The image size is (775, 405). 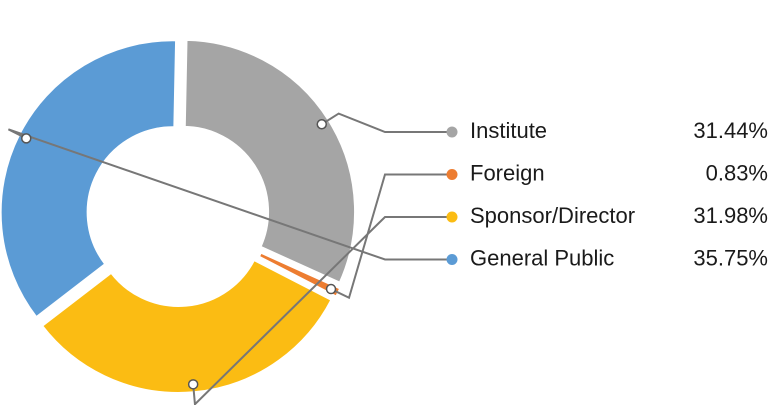 I want to click on legend-label: Sponsor/Director, so click(x=552, y=215).